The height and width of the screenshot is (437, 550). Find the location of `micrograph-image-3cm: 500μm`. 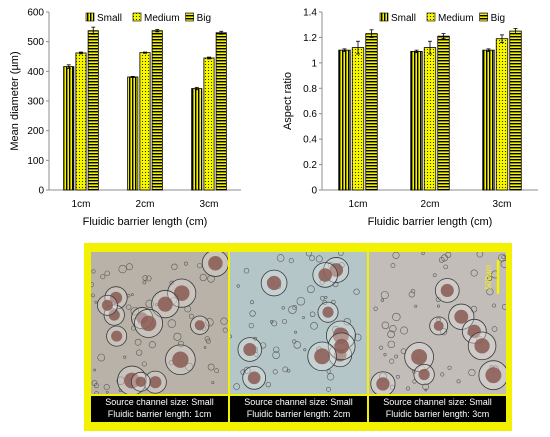

micrograph-image-3cm: 500μm is located at coordinates (437, 323).